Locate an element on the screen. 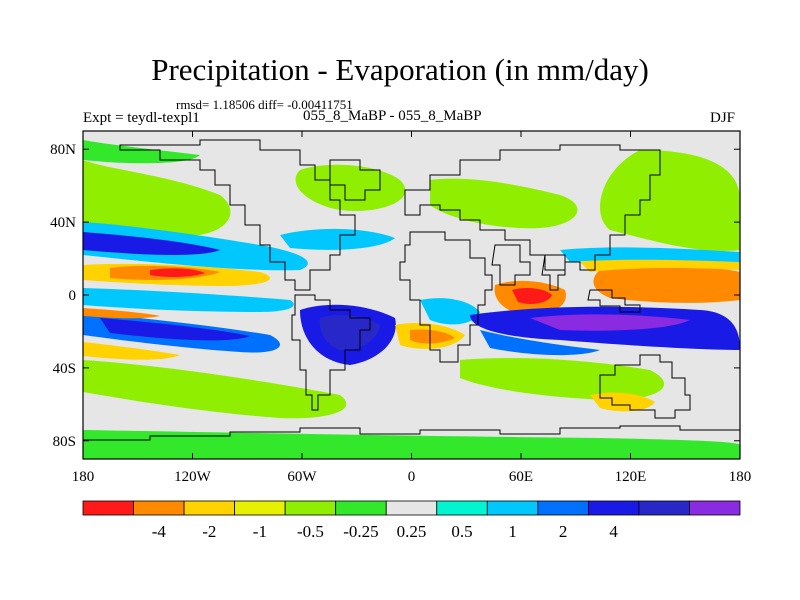 This screenshot has height=600, width=800. colorbar-label: 2 is located at coordinates (563, 531).